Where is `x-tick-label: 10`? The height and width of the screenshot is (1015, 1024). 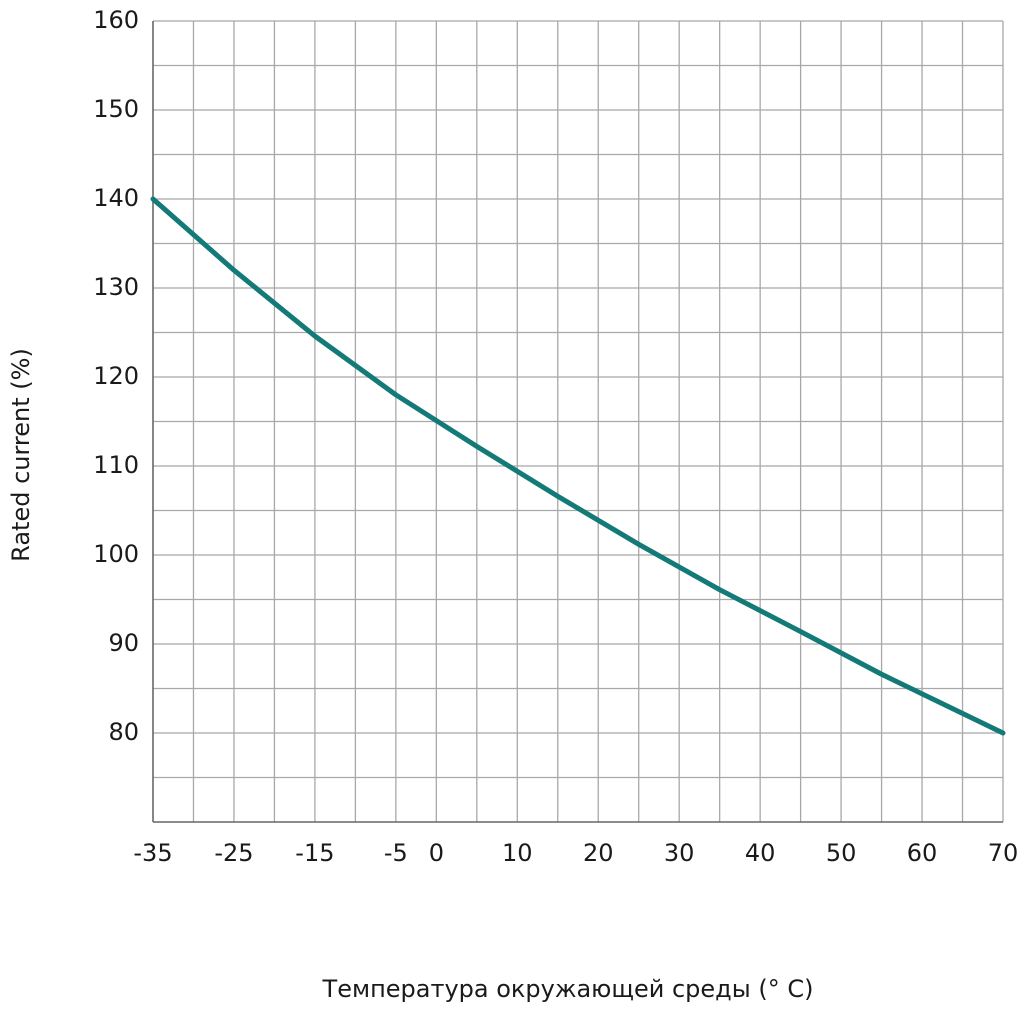
x-tick-label: 10 is located at coordinates (517, 853).